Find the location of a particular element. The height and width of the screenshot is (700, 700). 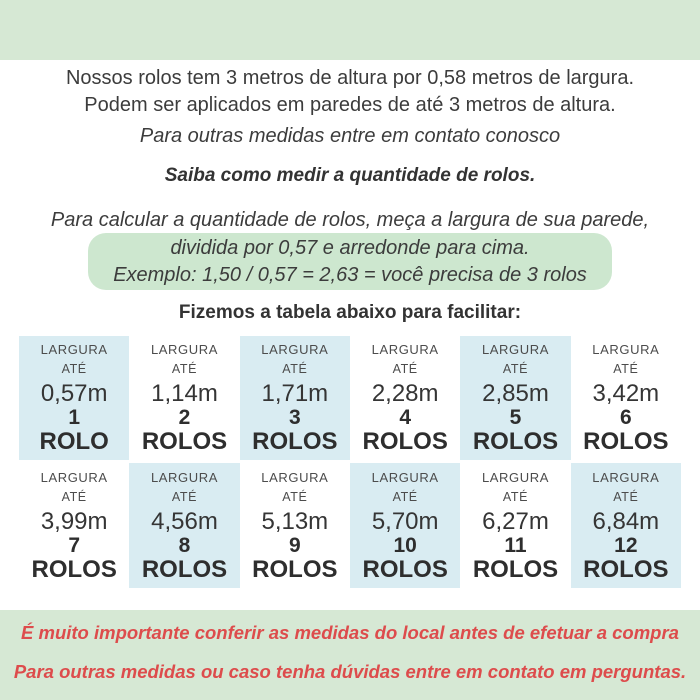

cell-roll-count: 4 is located at coordinates (405, 417).